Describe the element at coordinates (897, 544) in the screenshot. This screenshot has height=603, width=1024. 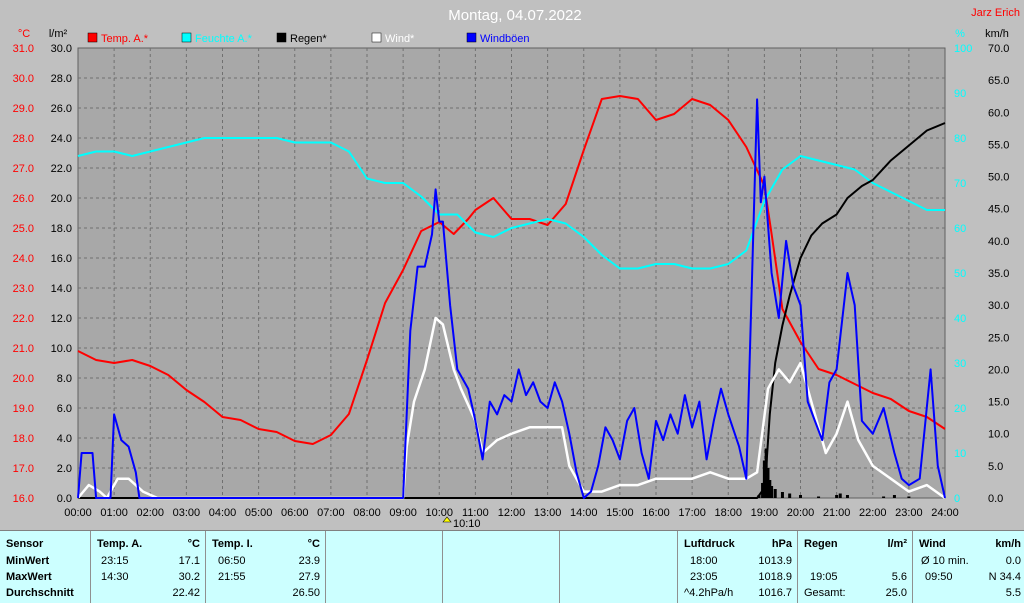
I see `rain-unit: l/m²` at that location.